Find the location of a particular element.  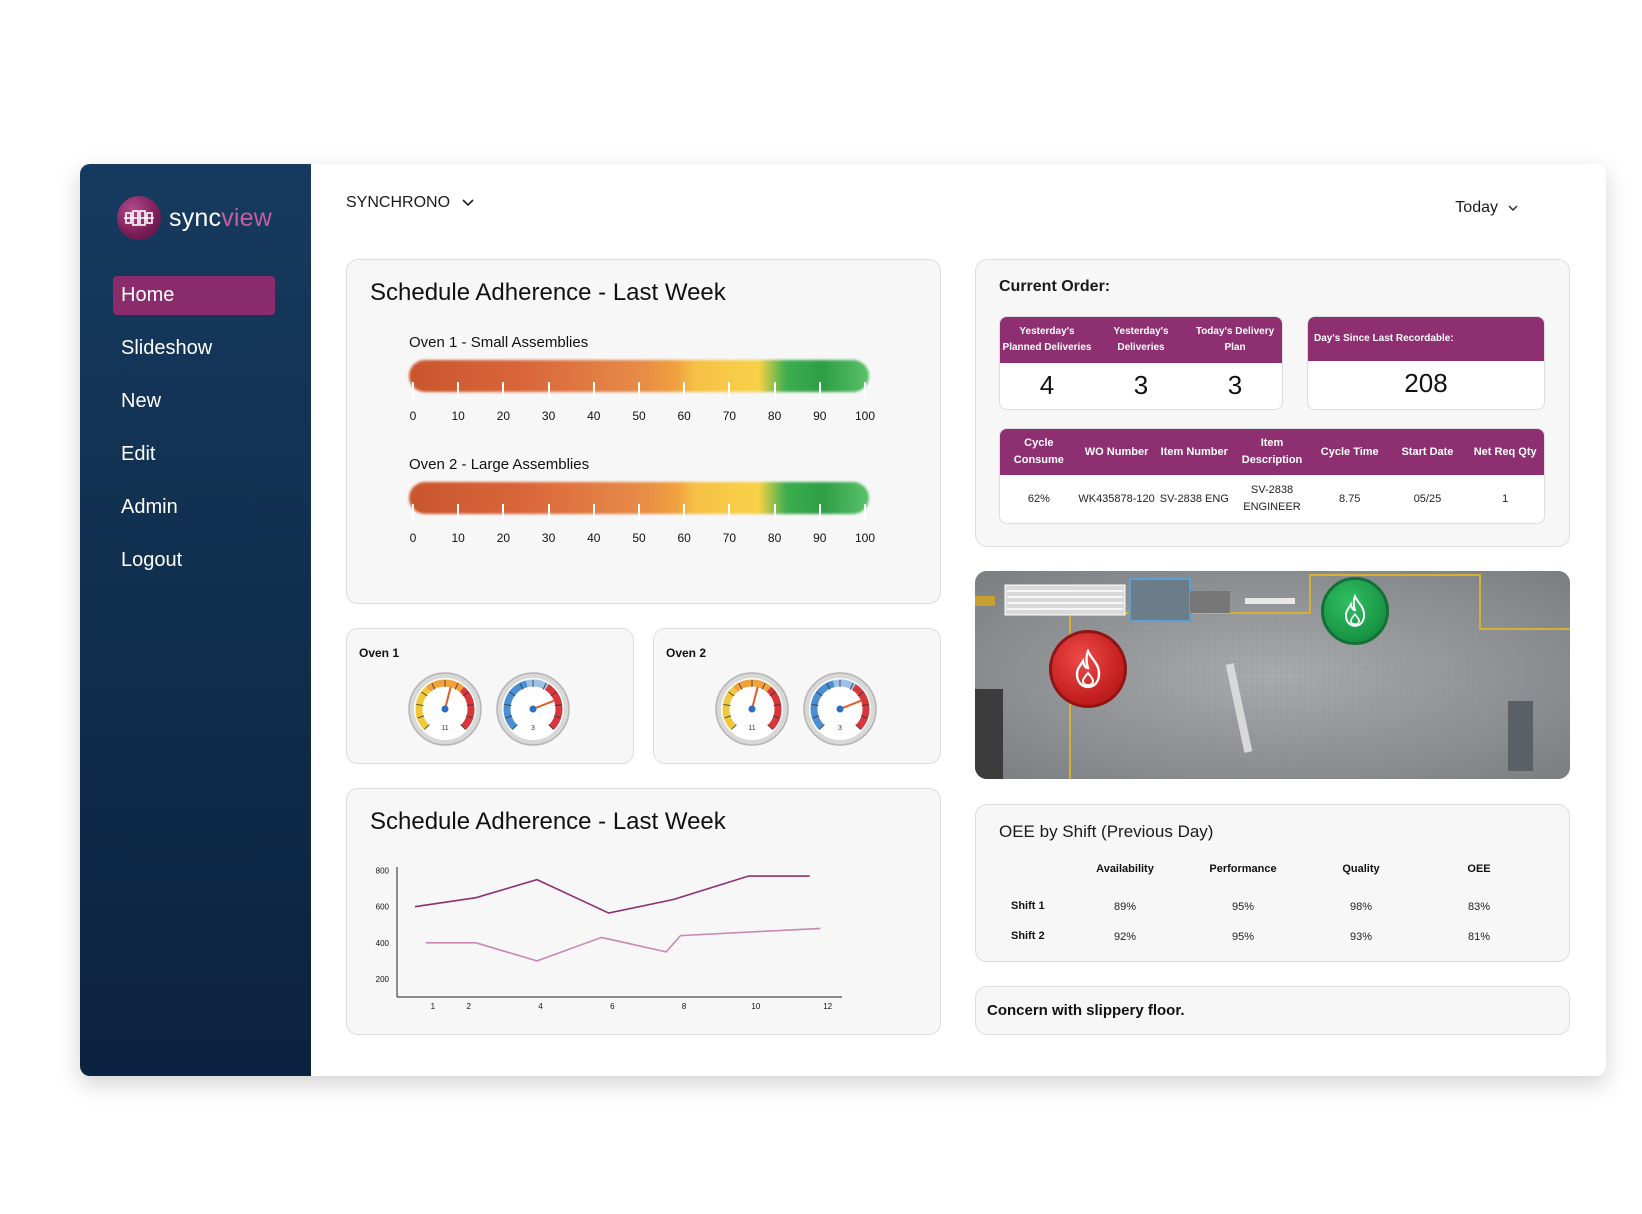

fire-hazard-marker-green is located at coordinates (1355, 611).